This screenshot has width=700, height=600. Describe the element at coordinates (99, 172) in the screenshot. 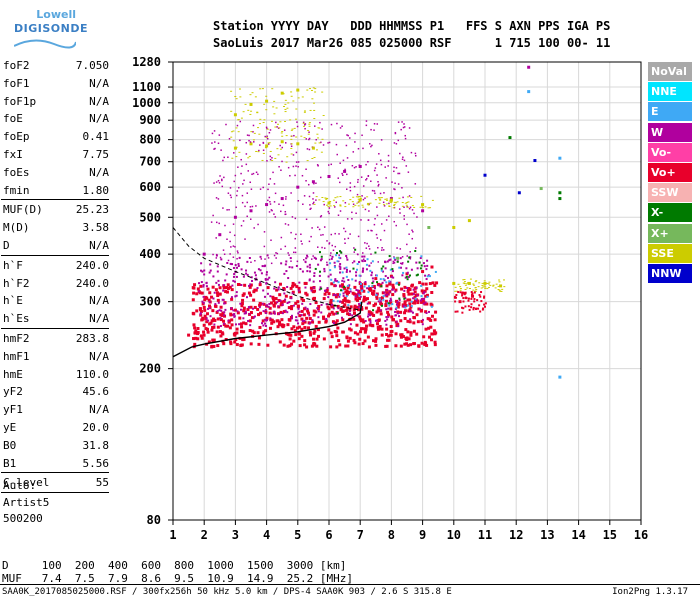

I see `param-value: N/A` at that location.